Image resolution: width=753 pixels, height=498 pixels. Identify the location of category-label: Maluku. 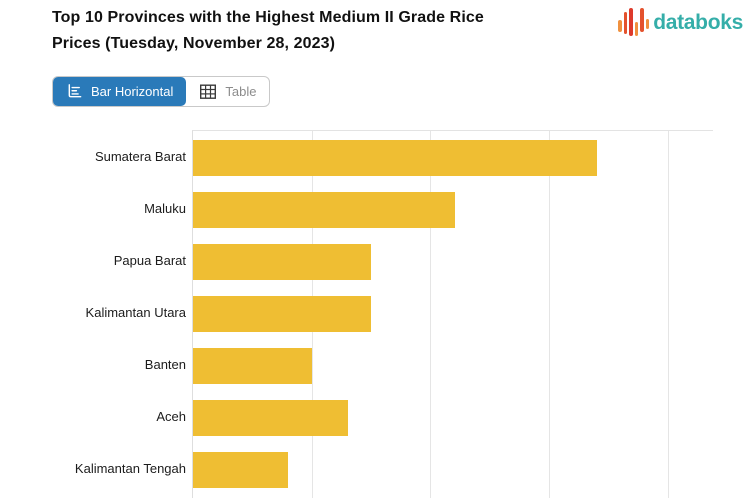
(165, 208).